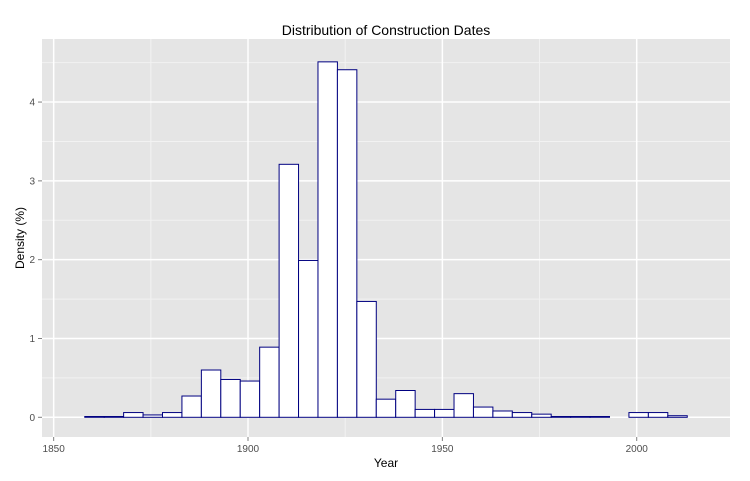  Describe the element at coordinates (442, 449) in the screenshot. I see `x-tick-label: 1950` at that location.